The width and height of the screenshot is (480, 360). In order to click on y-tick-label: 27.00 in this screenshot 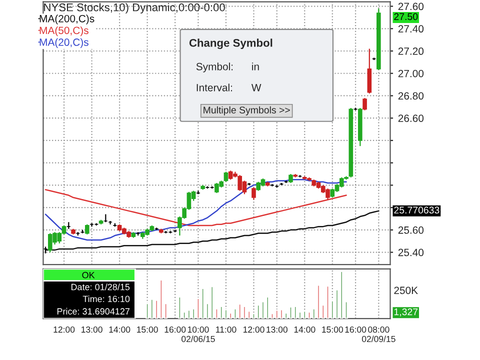, I will do `click(411, 74)`.